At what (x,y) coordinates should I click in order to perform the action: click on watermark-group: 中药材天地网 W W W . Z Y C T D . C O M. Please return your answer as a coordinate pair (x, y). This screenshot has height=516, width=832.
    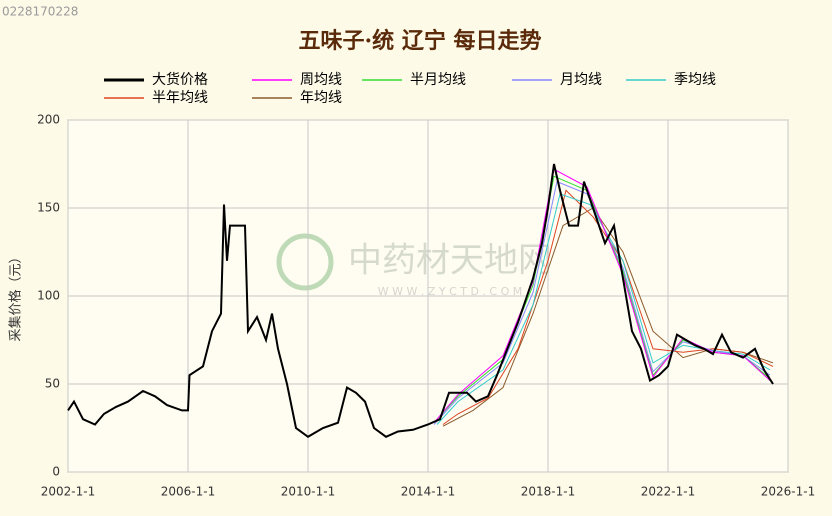
    Looking at the image, I should click on (414, 265).